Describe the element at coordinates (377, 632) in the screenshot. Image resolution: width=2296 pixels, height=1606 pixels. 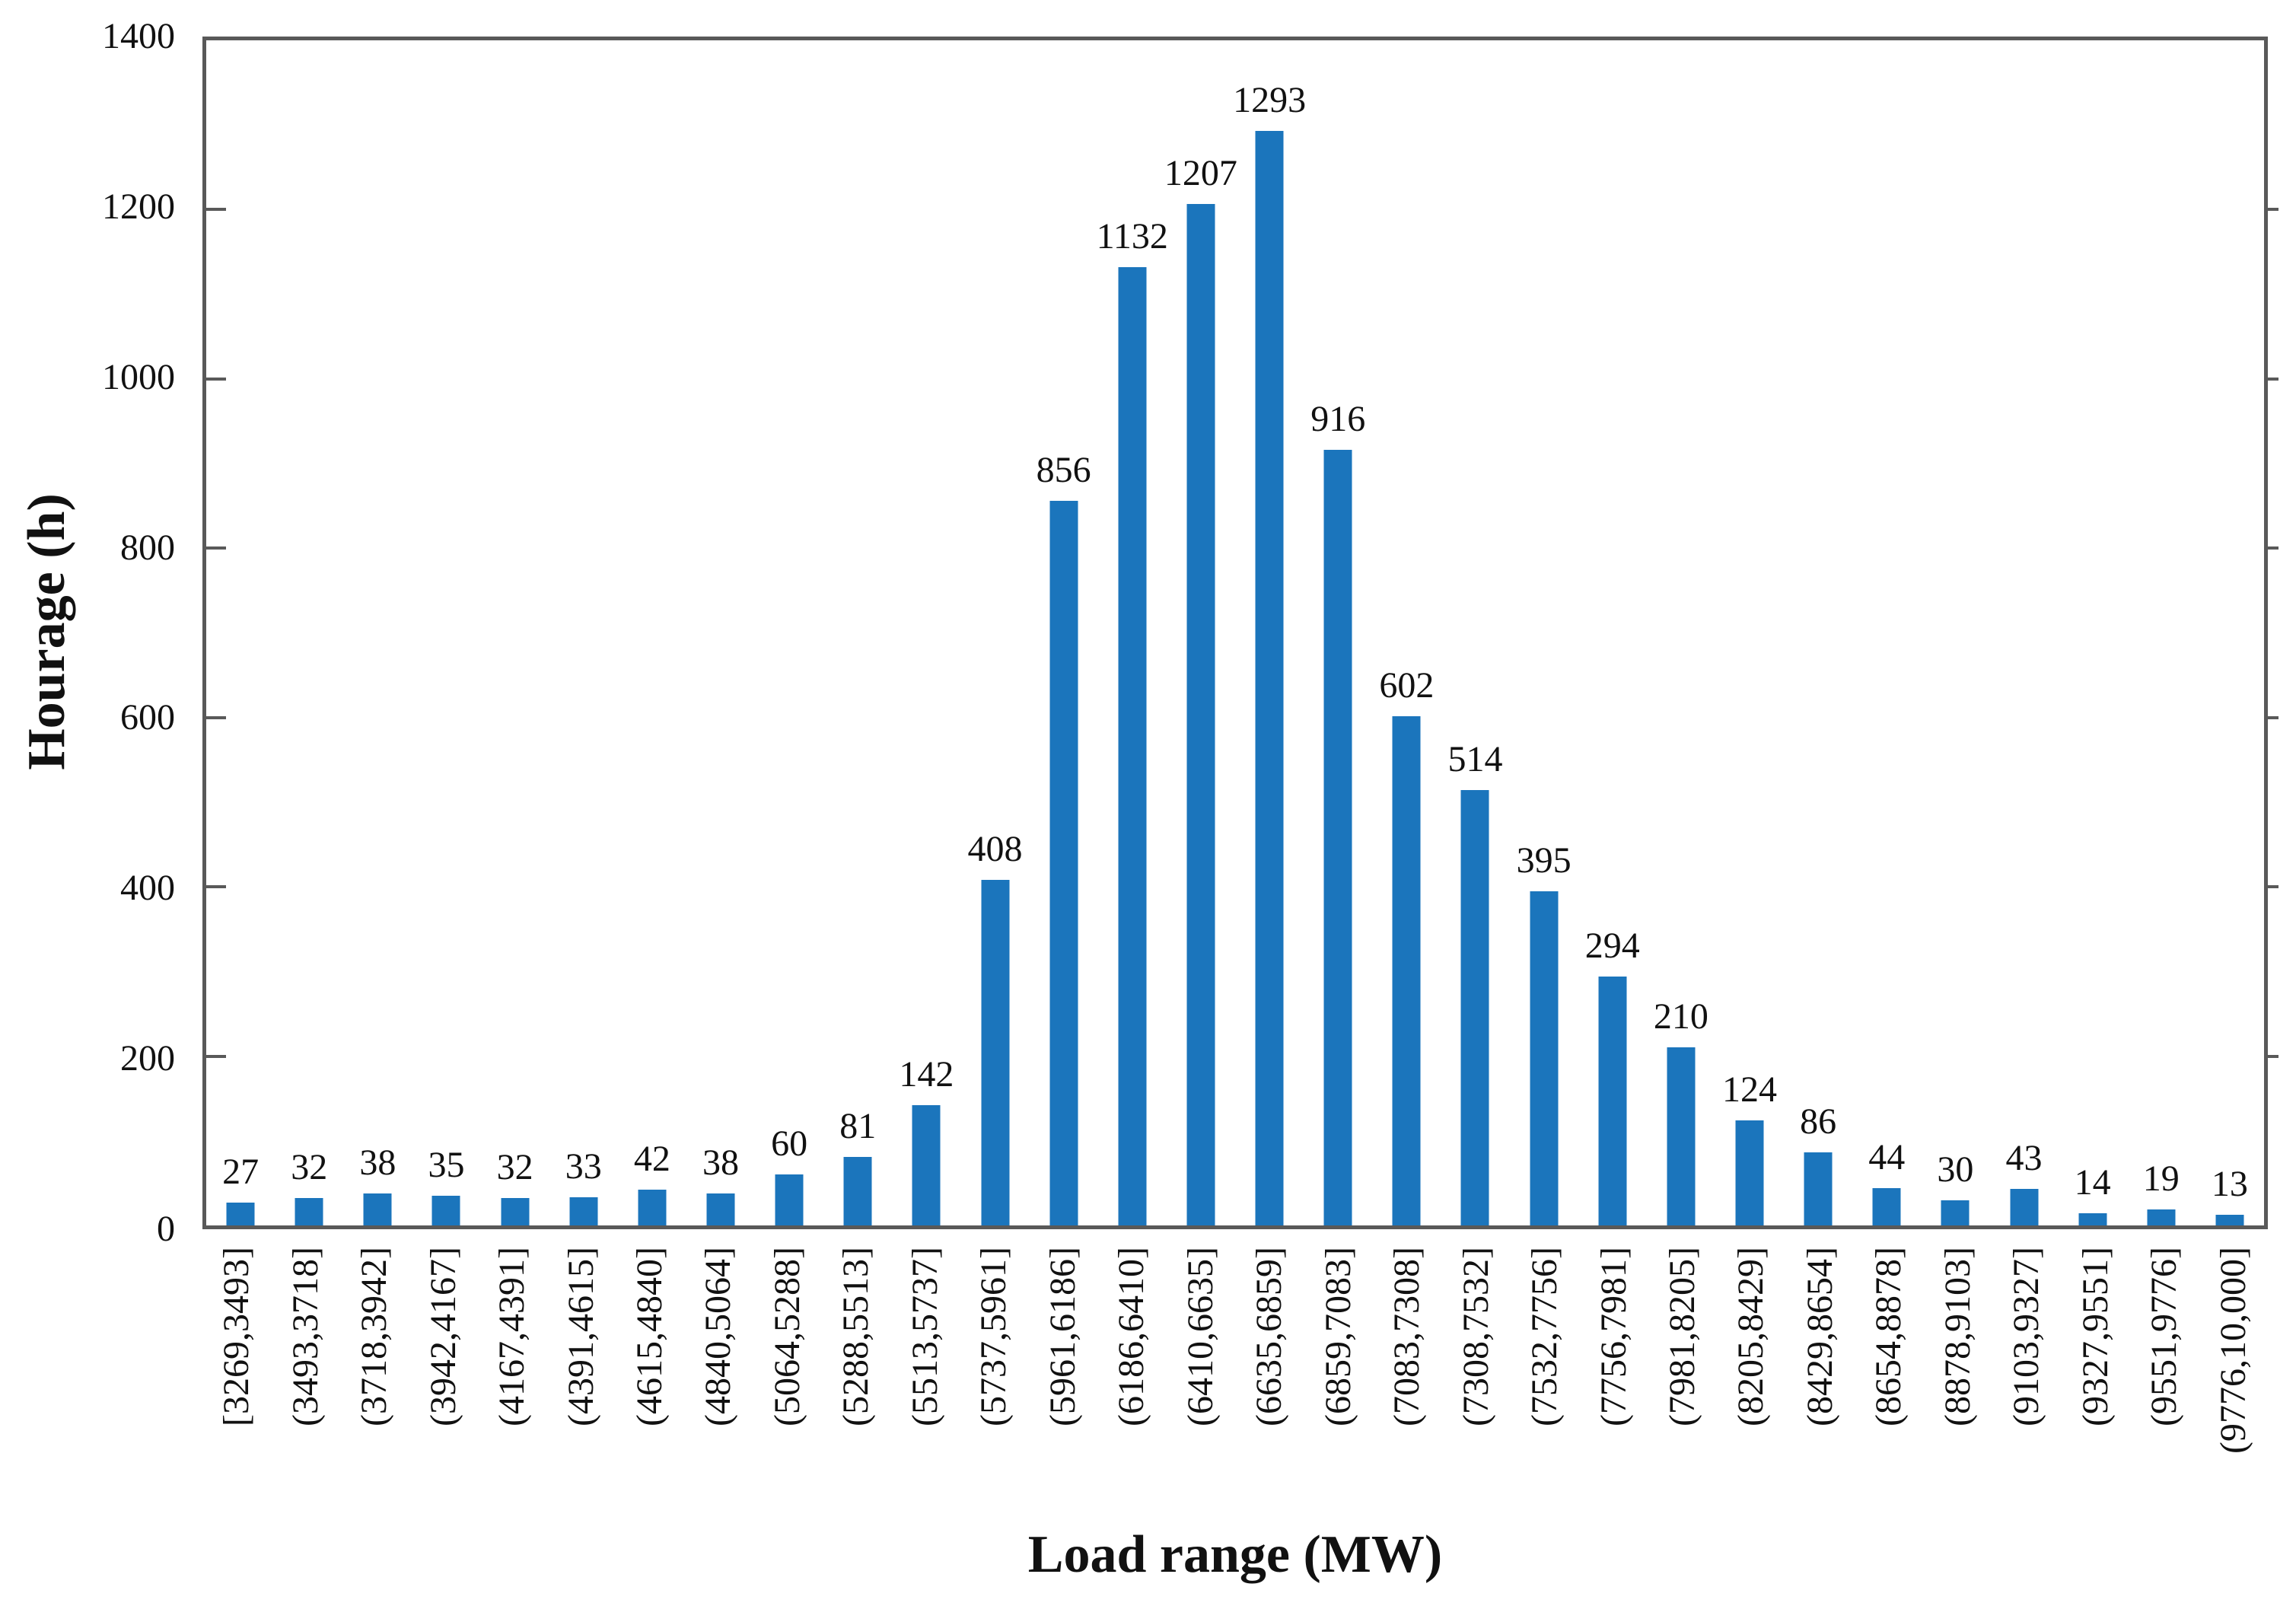
I see `bar-slot: 38` at that location.